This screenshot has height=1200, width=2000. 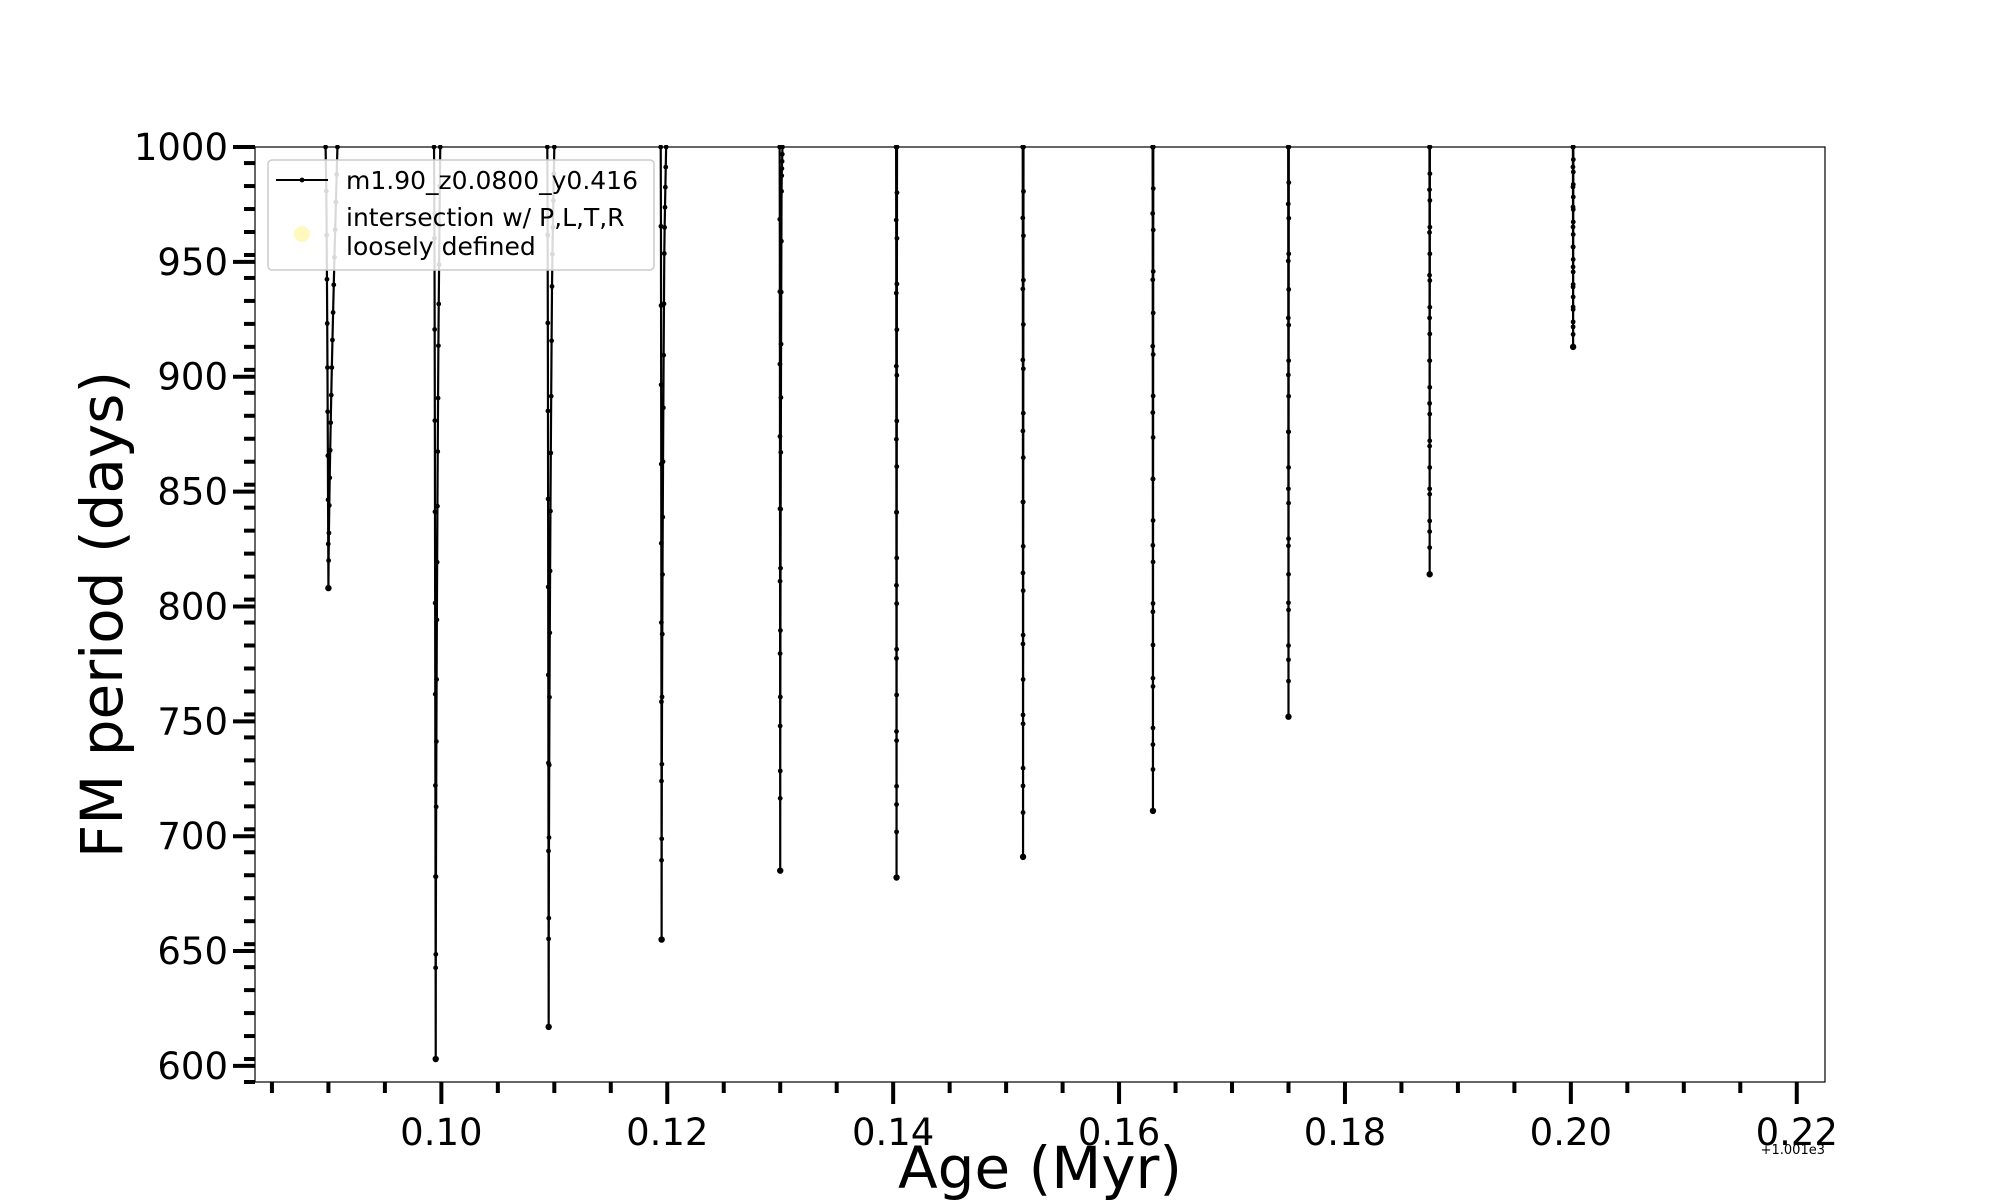 What do you see at coordinates (192, 377) in the screenshot?
I see `y-tick-label: 900` at bounding box center [192, 377].